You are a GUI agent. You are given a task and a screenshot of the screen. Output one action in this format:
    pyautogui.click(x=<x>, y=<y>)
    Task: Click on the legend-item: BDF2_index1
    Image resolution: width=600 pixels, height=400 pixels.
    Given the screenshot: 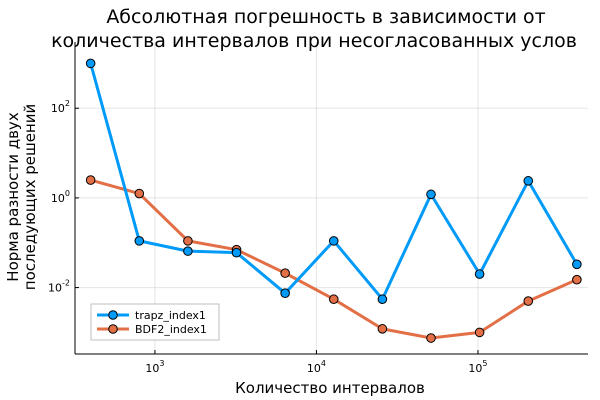 What is the action you would take?
    pyautogui.click(x=152, y=329)
    